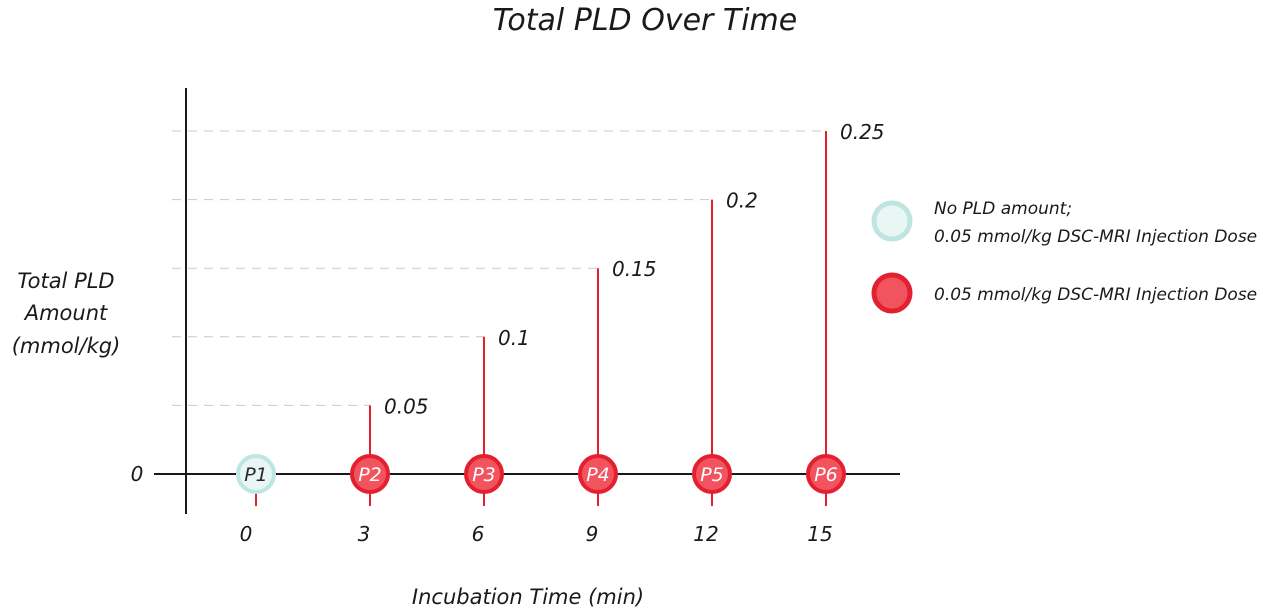 Image resolution: width=1280 pixels, height=612 pixels. What do you see at coordinates (514, 338) in the screenshot?
I see `value-label-p3: 0.1` at bounding box center [514, 338].